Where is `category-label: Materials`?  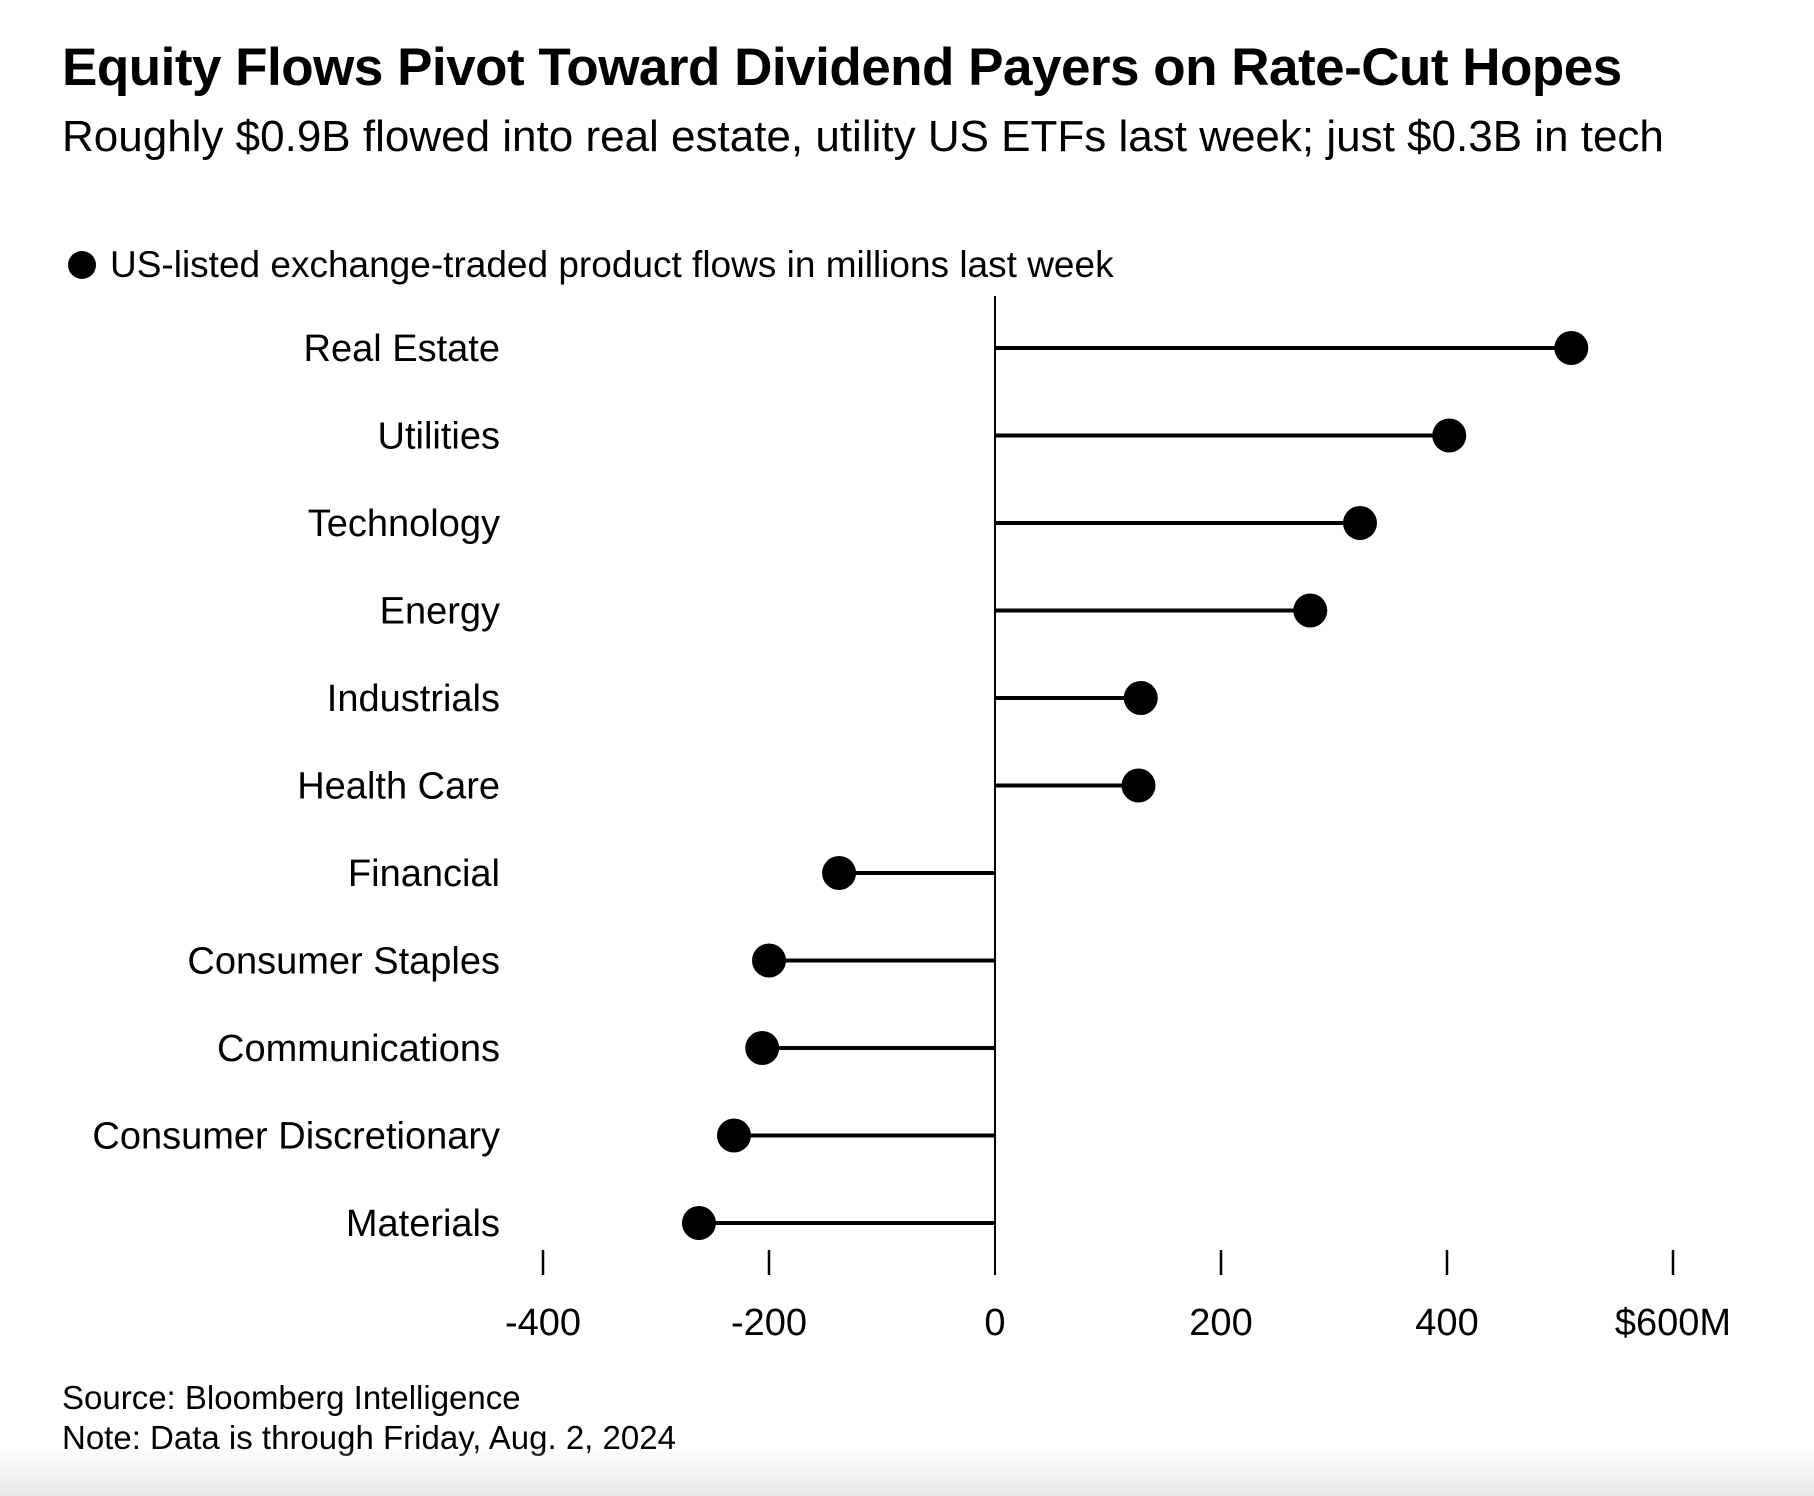 category-label: Materials is located at coordinates (423, 1224).